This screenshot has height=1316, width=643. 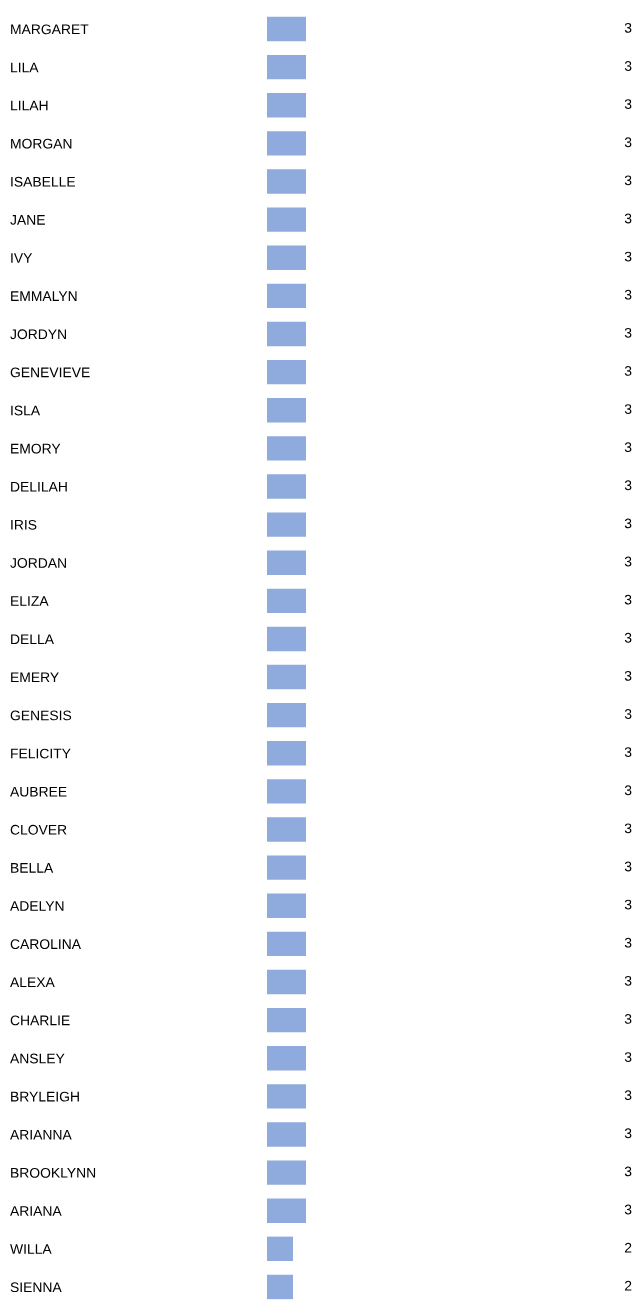 I want to click on y-tick-label: ARIANNA, so click(x=41, y=1134).